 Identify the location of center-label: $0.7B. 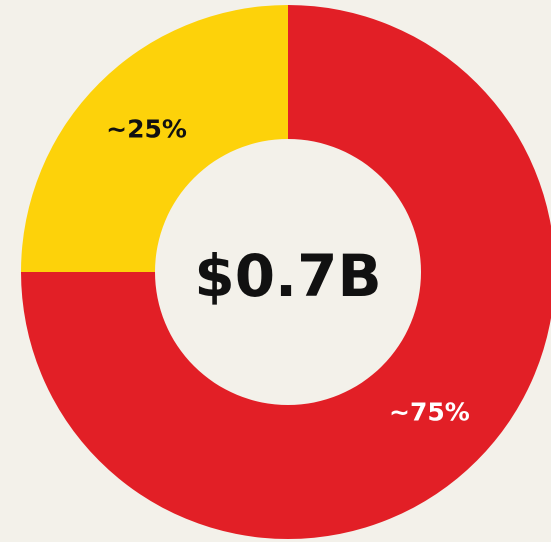
(287, 276).